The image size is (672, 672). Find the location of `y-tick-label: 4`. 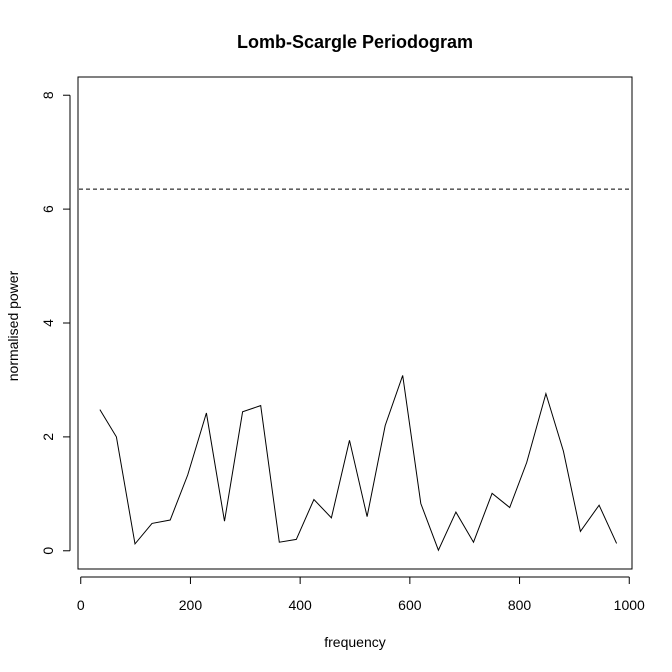

y-tick-label: 4 is located at coordinates (48, 323).